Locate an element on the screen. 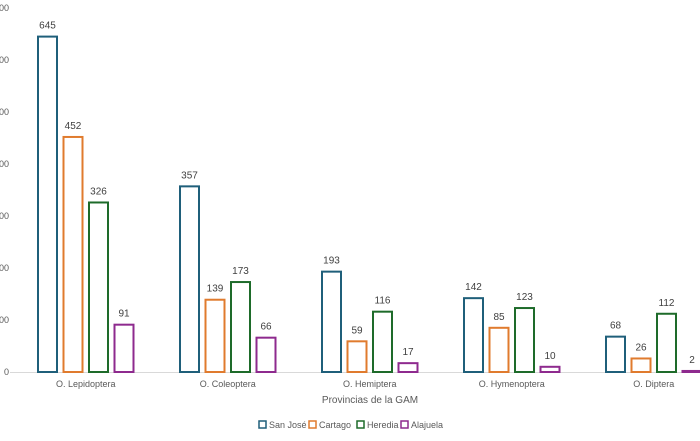 The width and height of the screenshot is (700, 441). data-label: 112 is located at coordinates (667, 303).